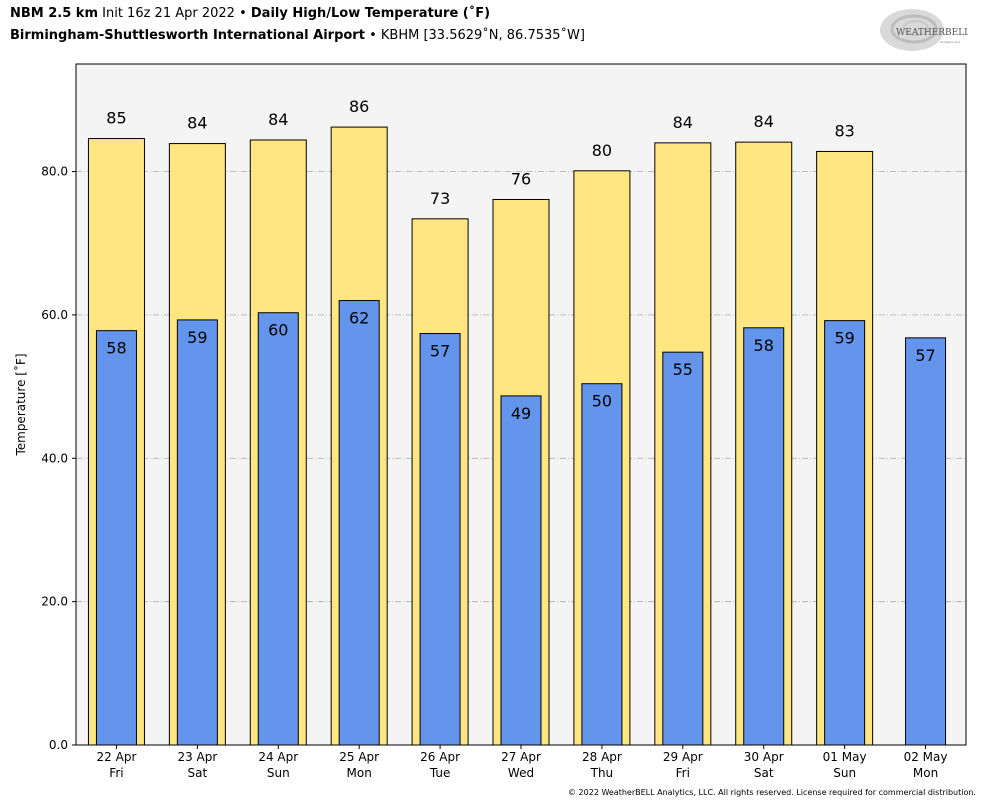  Describe the element at coordinates (602, 773) in the screenshot. I see `x-tick-day-label: Thu` at that location.